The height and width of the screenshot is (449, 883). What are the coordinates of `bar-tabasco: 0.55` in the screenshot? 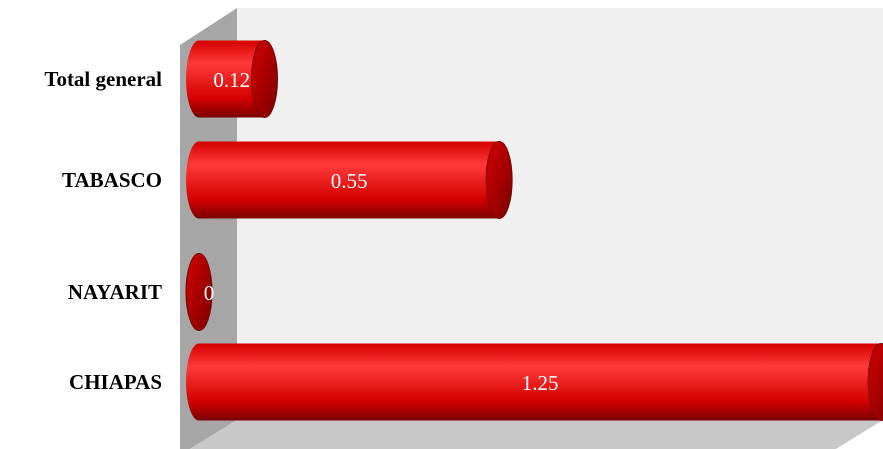 It's located at (349, 180).